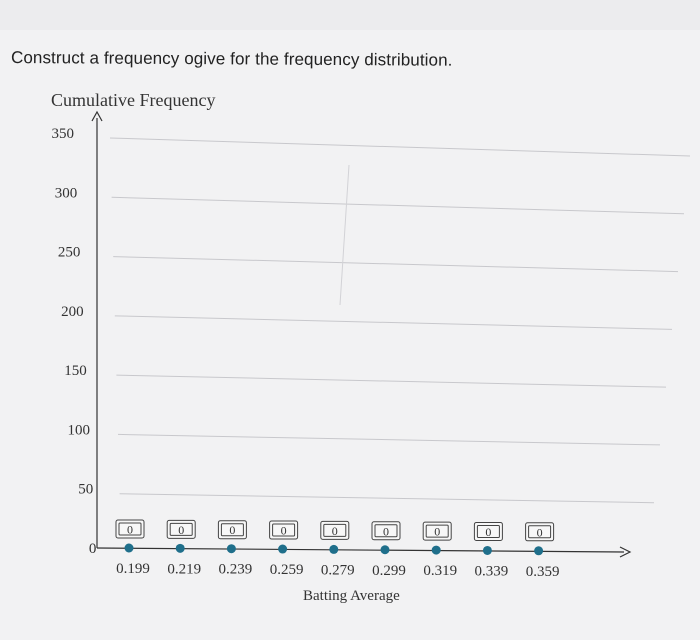  What do you see at coordinates (63, 134) in the screenshot?
I see `y-tick-label: 350` at bounding box center [63, 134].